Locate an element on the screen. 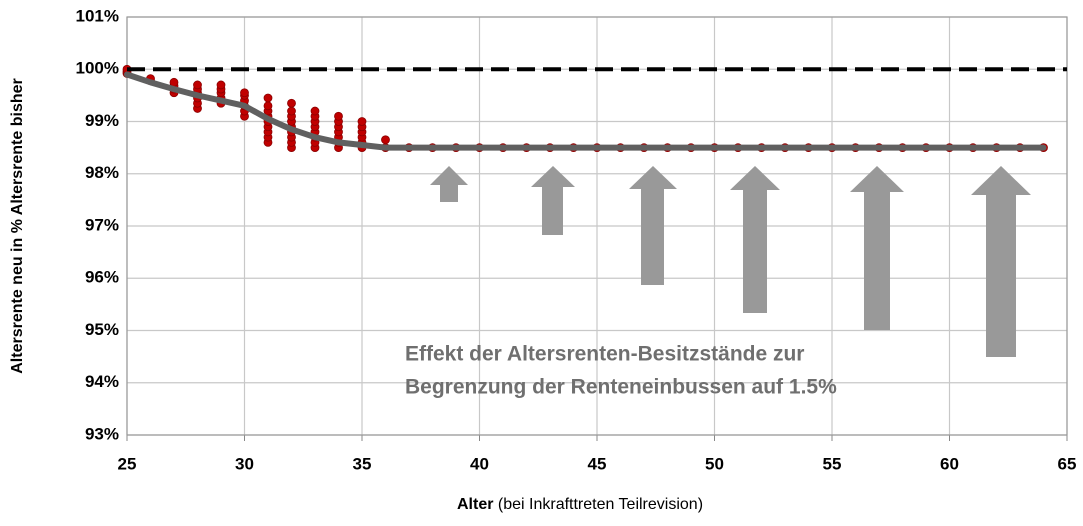 The image size is (1083, 526). y-tick-label: 95% is located at coordinates (102, 329).